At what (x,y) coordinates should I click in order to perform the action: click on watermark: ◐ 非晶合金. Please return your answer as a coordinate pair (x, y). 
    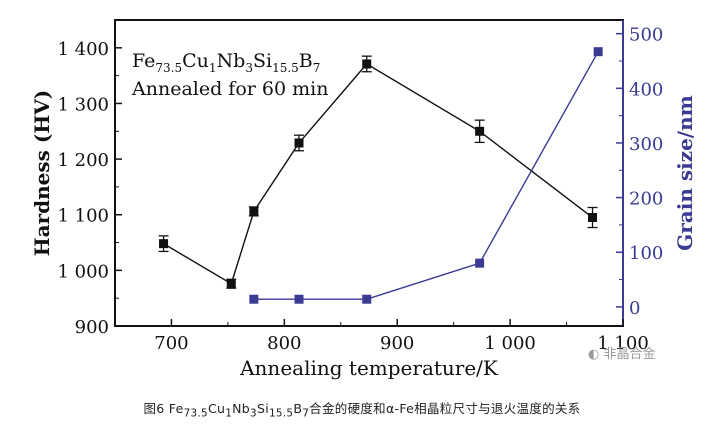
    Looking at the image, I should click on (622, 352).